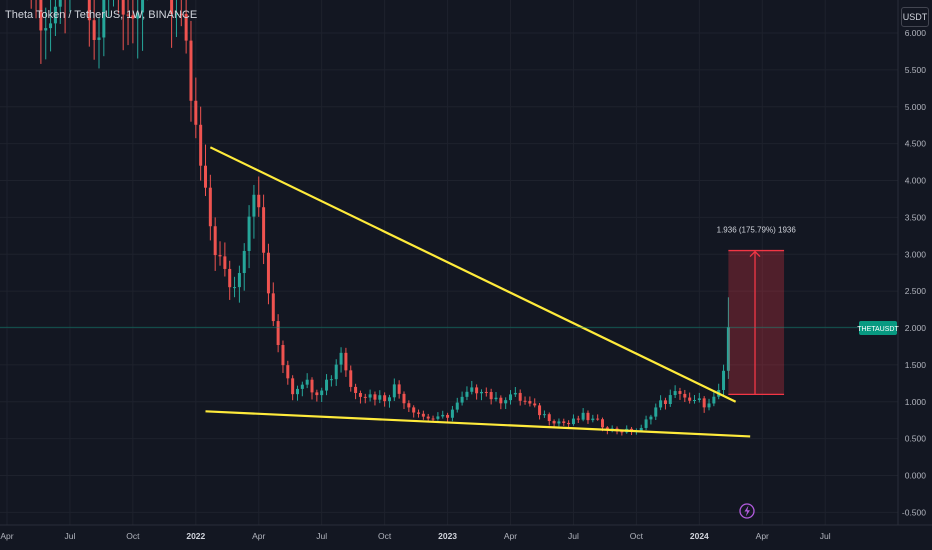  Describe the element at coordinates (321, 536) in the screenshot. I see `x-tick-label-5: Jul` at that location.